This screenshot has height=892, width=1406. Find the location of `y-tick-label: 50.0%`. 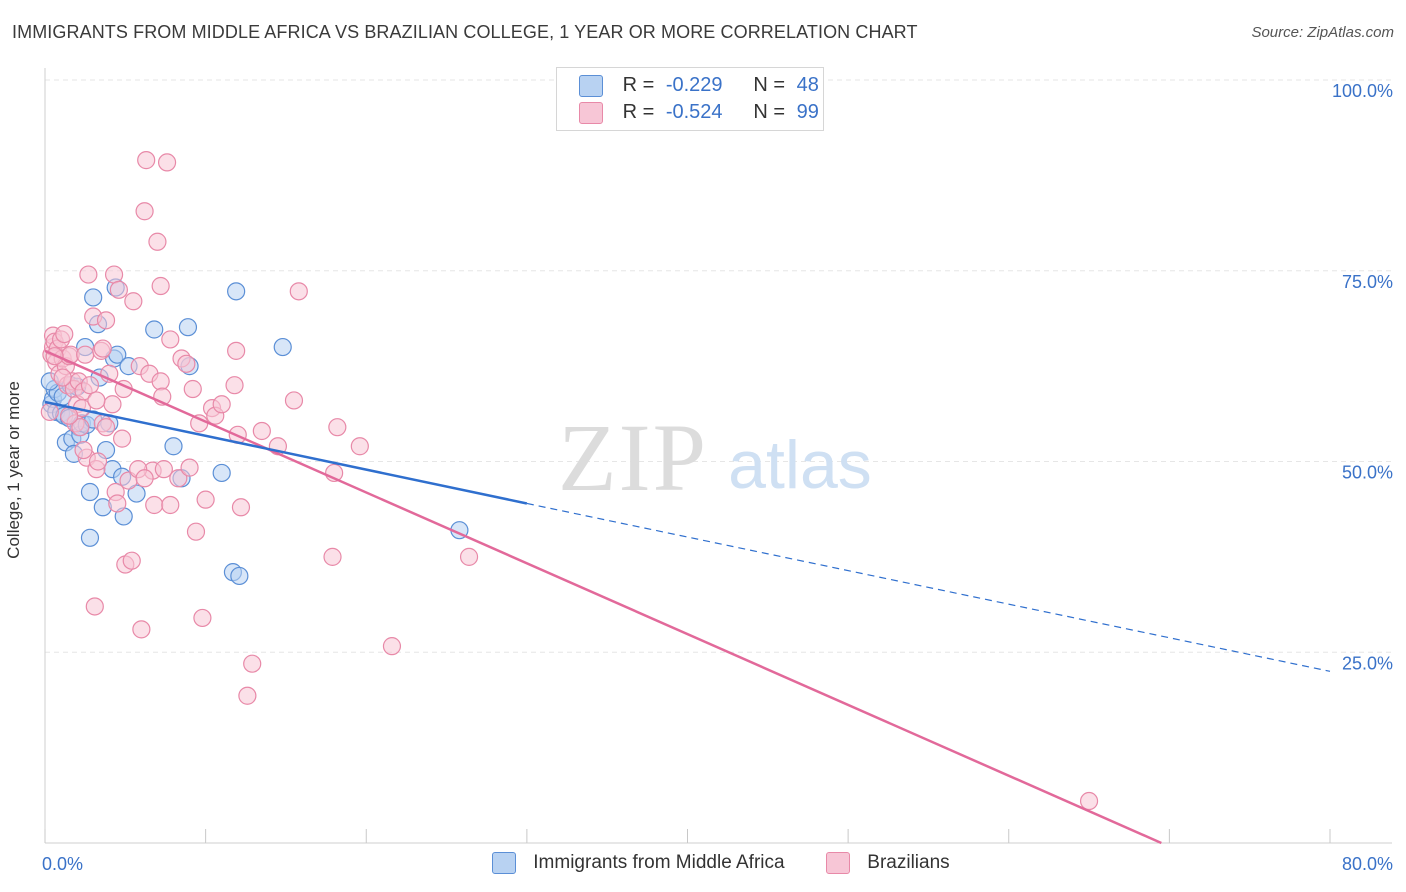

y-tick-label: 50.0% is located at coordinates (1367, 473).